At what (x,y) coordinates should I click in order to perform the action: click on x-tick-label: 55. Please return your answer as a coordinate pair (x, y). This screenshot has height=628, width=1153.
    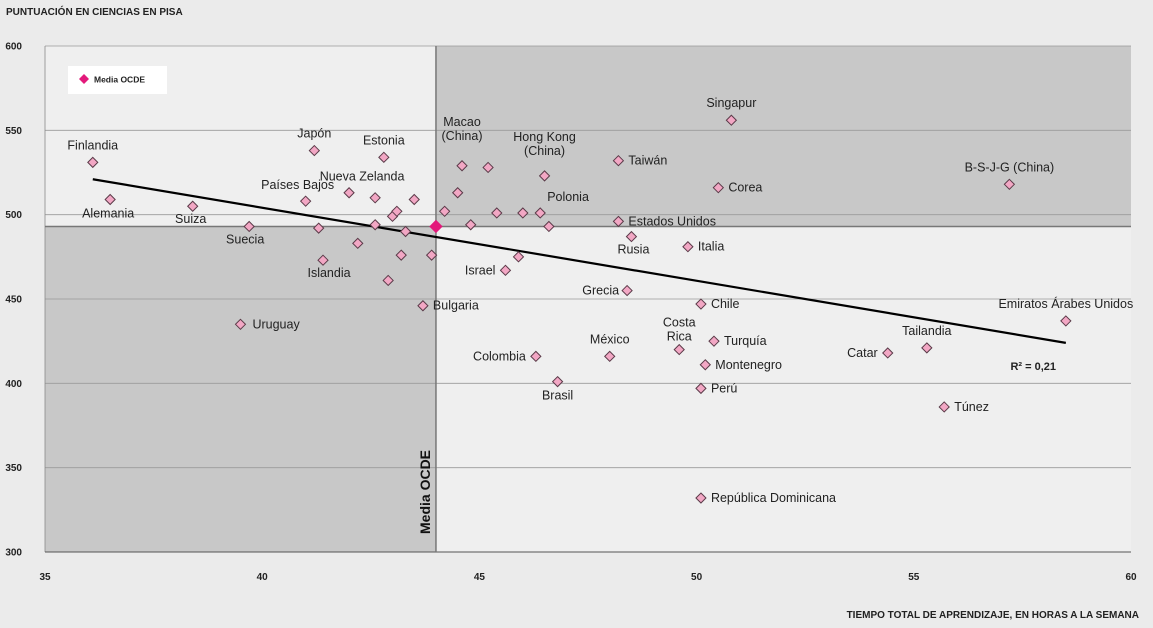
    Looking at the image, I should click on (914, 577).